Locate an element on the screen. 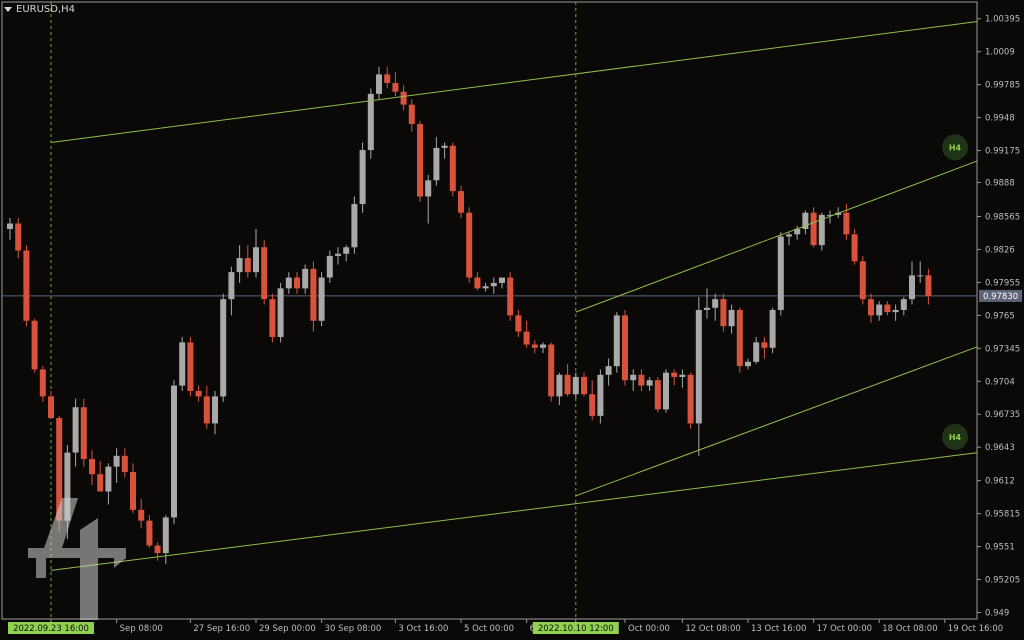 The width and height of the screenshot is (1024, 640). price-tick-label: 0.98565 is located at coordinates (1002, 217).